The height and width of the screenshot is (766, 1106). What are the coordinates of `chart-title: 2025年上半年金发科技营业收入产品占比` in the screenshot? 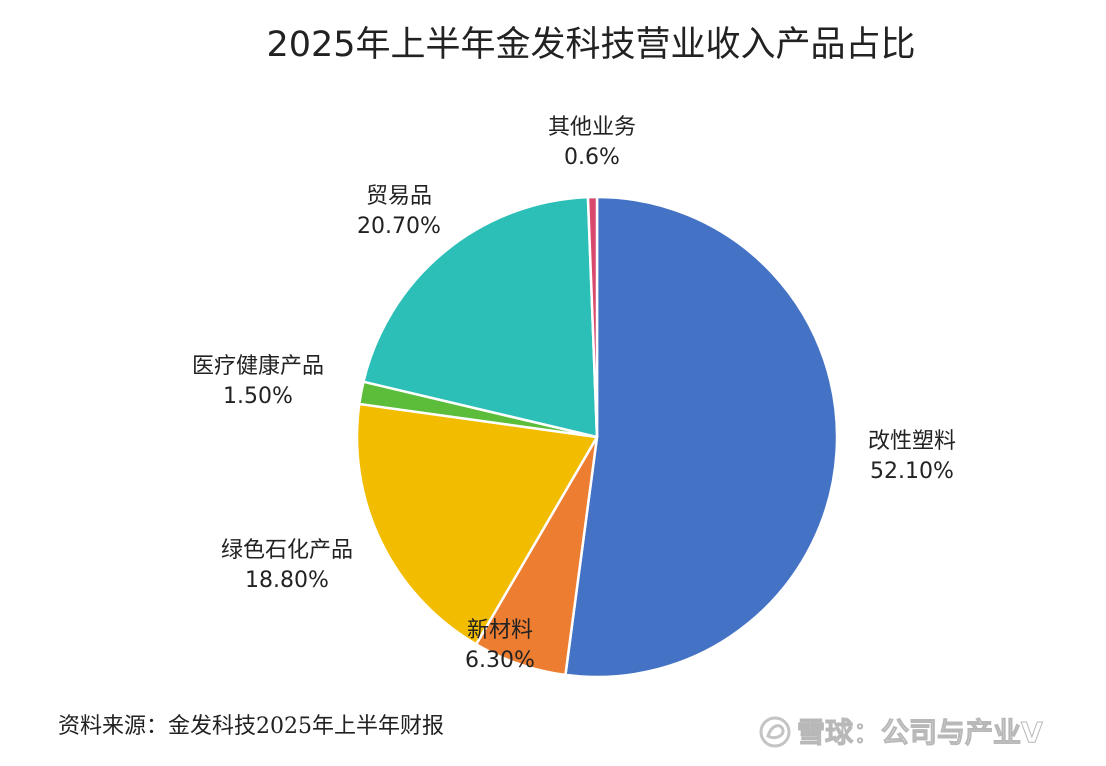 It's located at (590, 45).